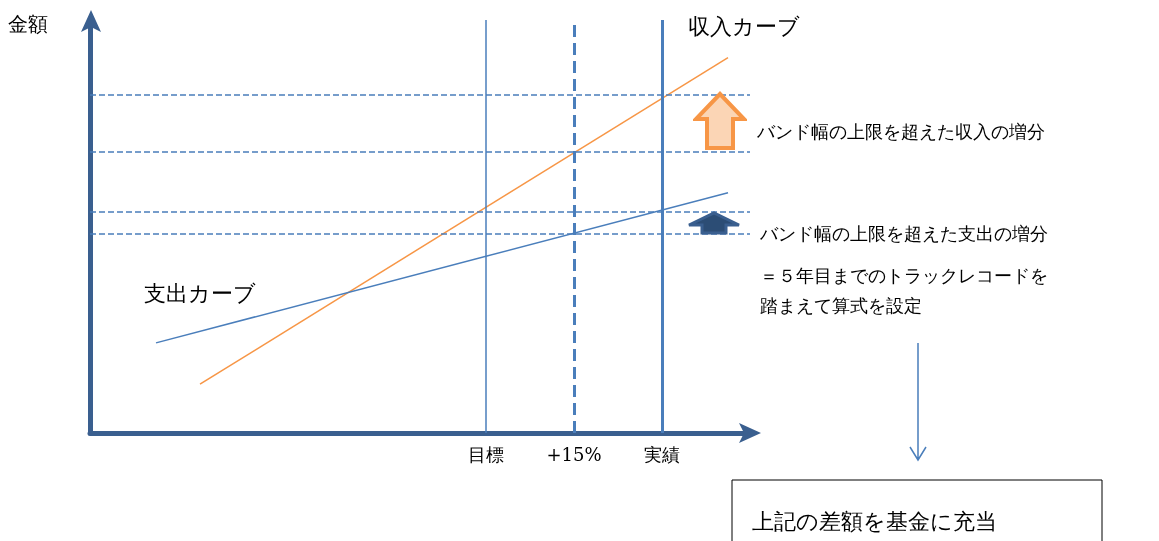 Image resolution: width=1159 pixels, height=541 pixels. Describe the element at coordinates (28, 24) in the screenshot. I see `y-axis-title: 金額` at that location.